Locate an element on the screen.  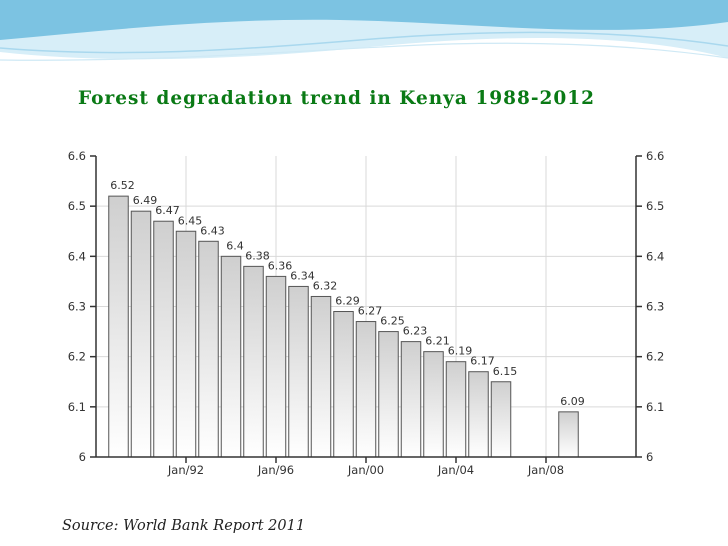
data-label: 6.43 is located at coordinates (212, 230).